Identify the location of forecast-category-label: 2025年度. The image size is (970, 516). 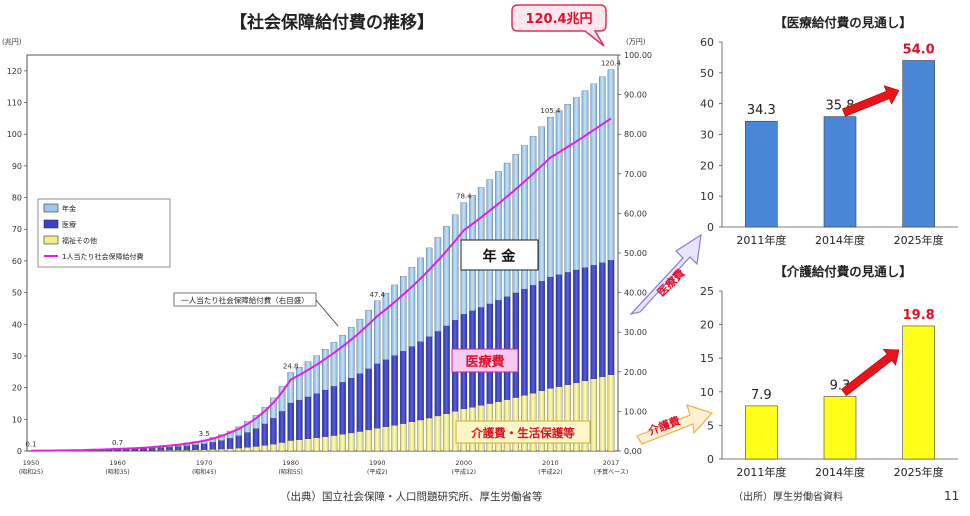
(919, 240).